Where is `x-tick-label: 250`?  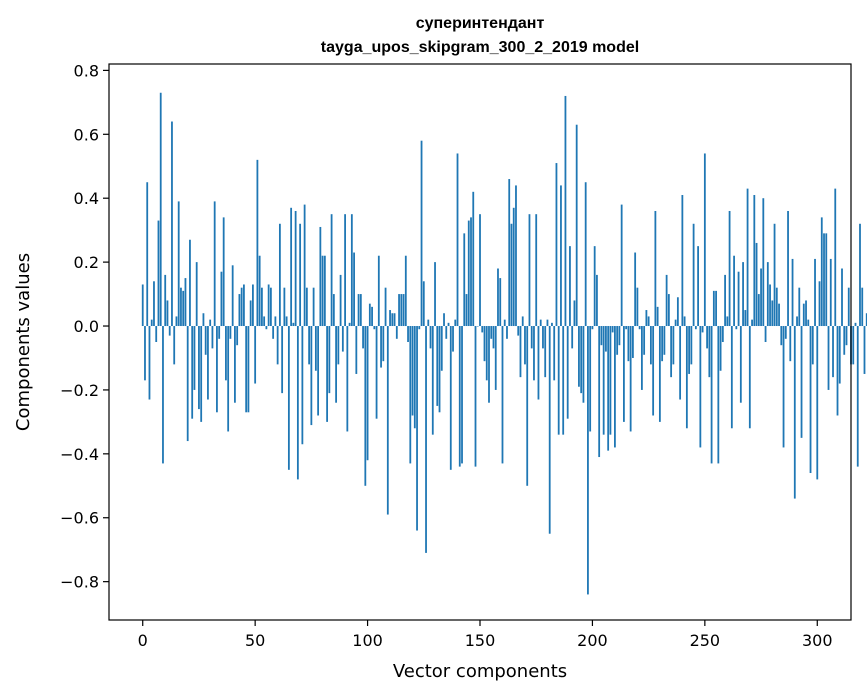 x-tick-label: 250 is located at coordinates (705, 640).